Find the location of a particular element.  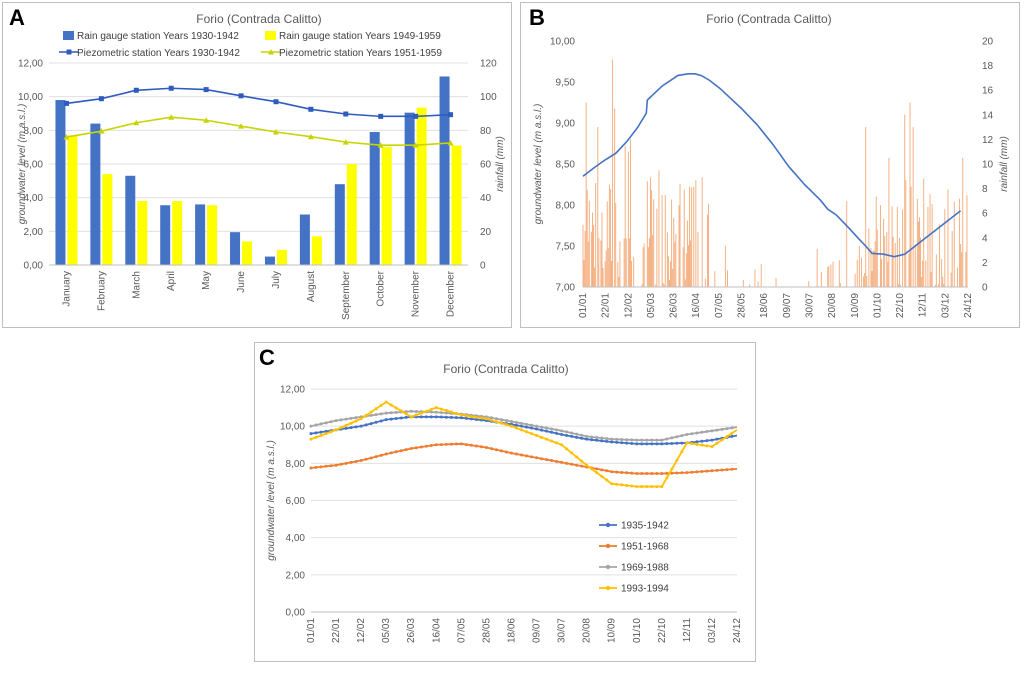

chart-b-ytick-left: 10,00 is located at coordinates (562, 42).